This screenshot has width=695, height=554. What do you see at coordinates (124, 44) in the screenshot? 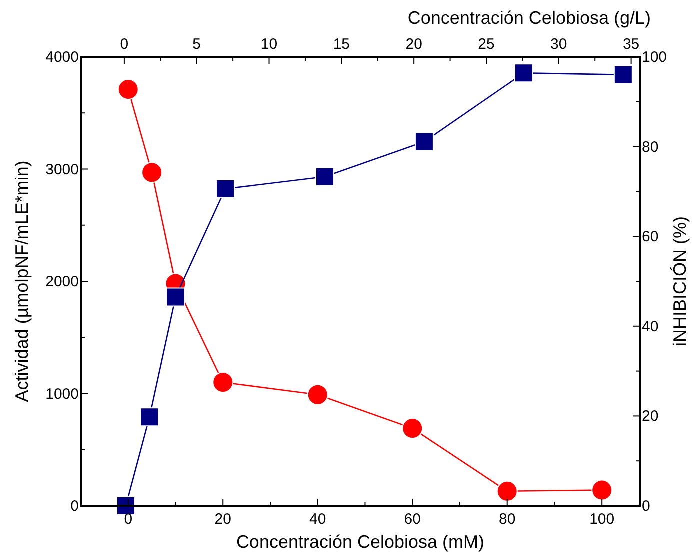
I see `x2-tick-label: 0` at bounding box center [124, 44].